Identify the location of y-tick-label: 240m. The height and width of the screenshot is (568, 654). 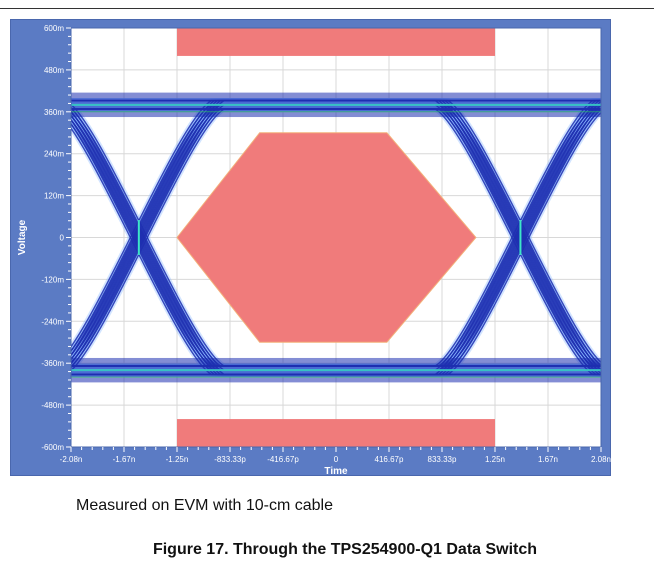
(54, 154).